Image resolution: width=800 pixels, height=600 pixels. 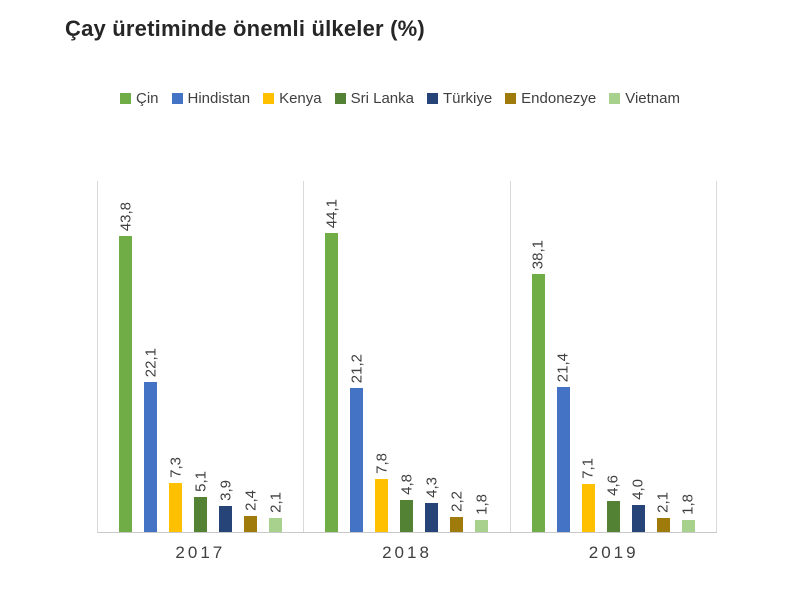 I want to click on value-label: 21,2, so click(x=357, y=368).